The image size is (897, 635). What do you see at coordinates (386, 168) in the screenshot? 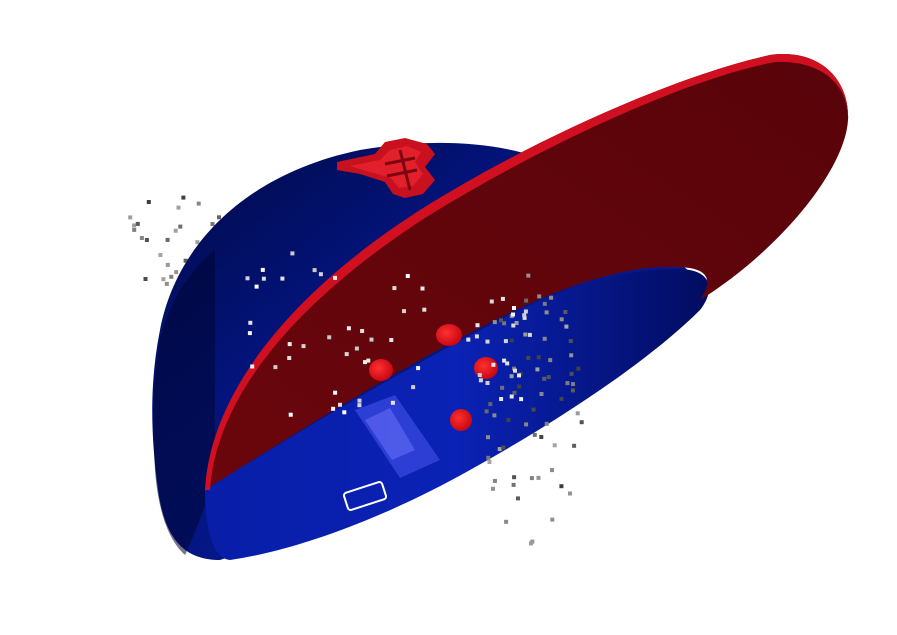
I see `cap-logo-icon` at bounding box center [386, 168].